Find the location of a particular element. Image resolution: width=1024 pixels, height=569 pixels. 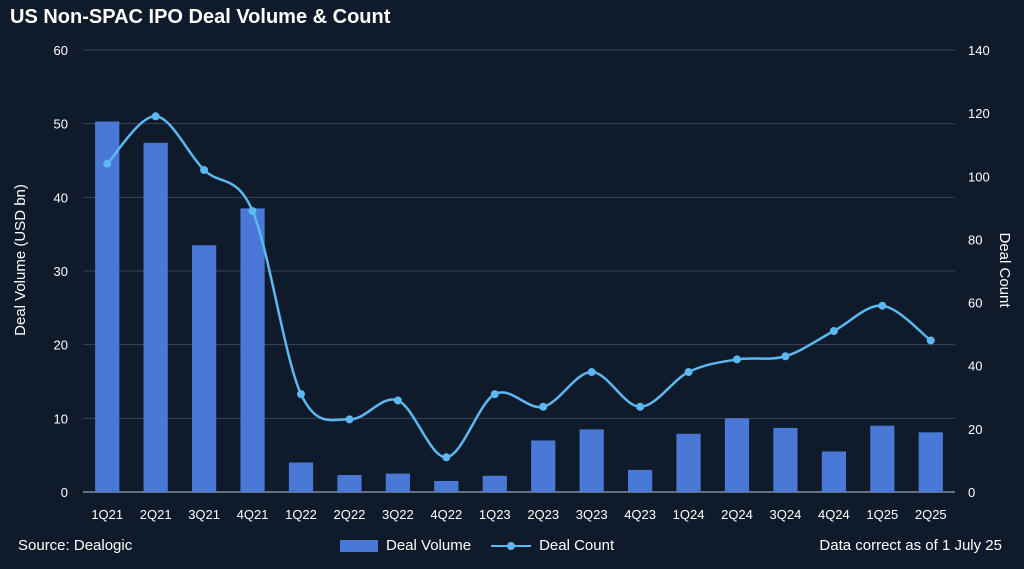

y-tick-label-right: 140 is located at coordinates (979, 50).